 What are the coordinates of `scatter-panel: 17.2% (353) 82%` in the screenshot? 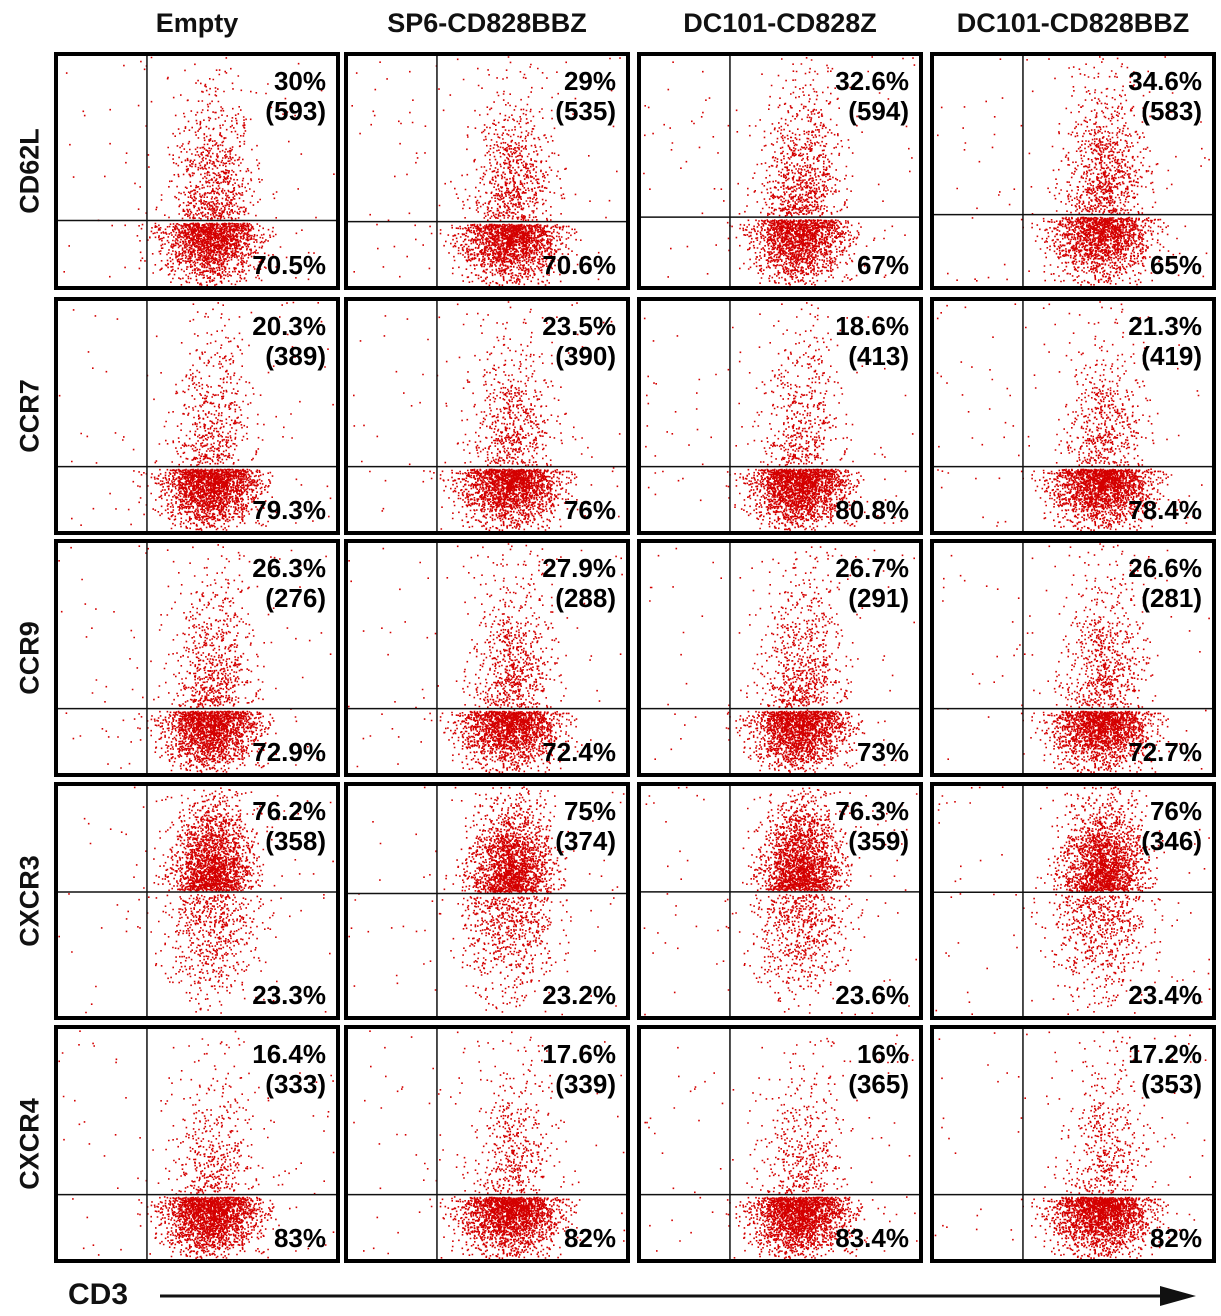 It's located at (1073, 1144).